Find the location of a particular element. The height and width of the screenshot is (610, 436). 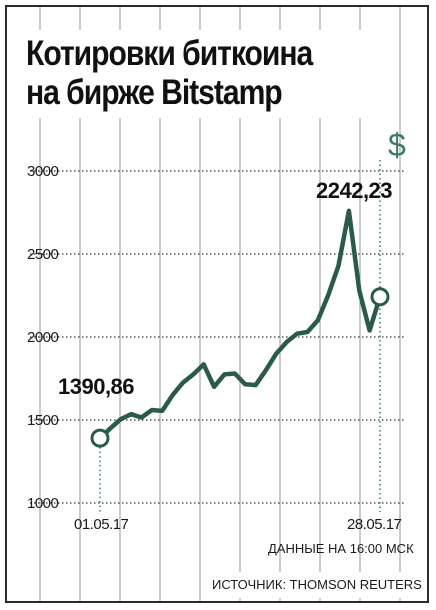

peak-value-label: 2242,23 is located at coordinates (354, 190).